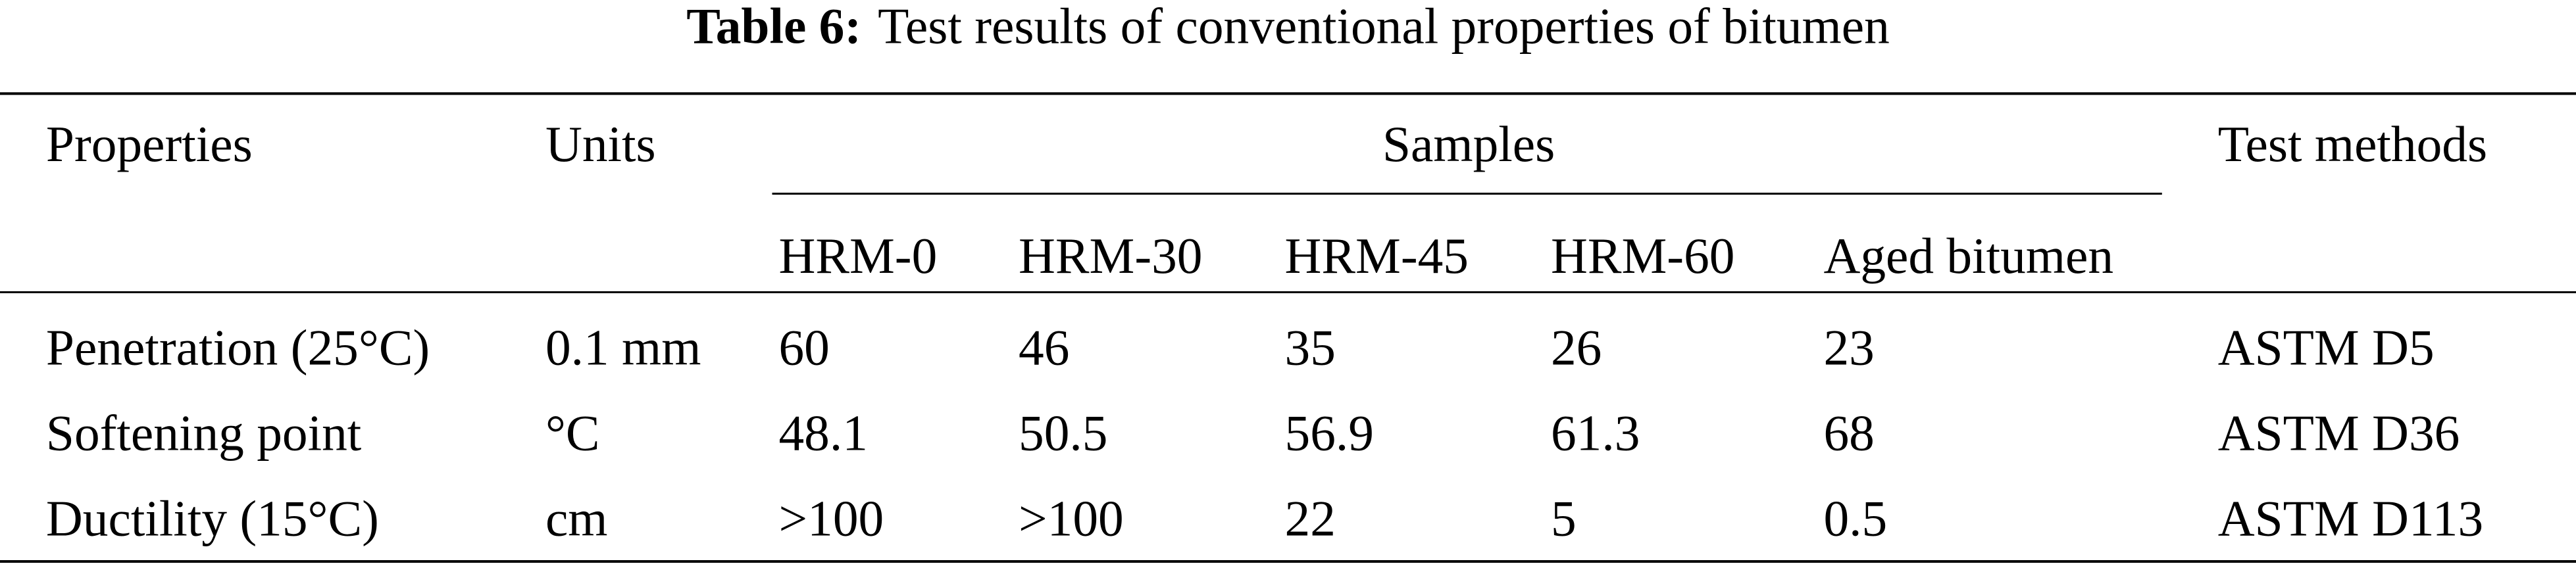 The height and width of the screenshot is (570, 2576). Describe the element at coordinates (774, 27) in the screenshot. I see `caption-label: Table 6:` at that location.